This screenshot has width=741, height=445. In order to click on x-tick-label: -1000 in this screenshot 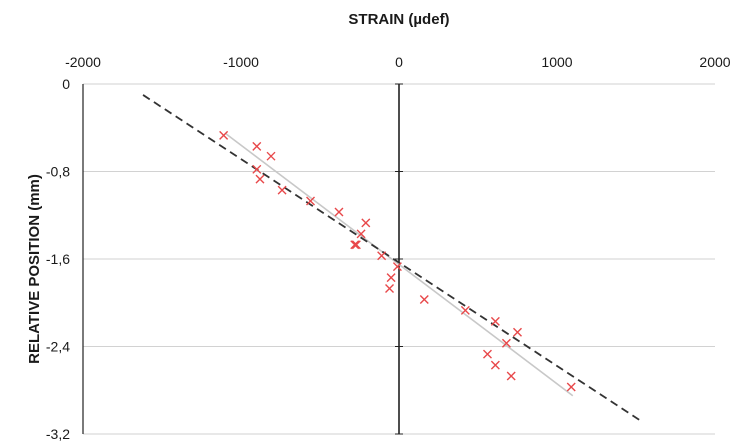, I will do `click(241, 62)`.